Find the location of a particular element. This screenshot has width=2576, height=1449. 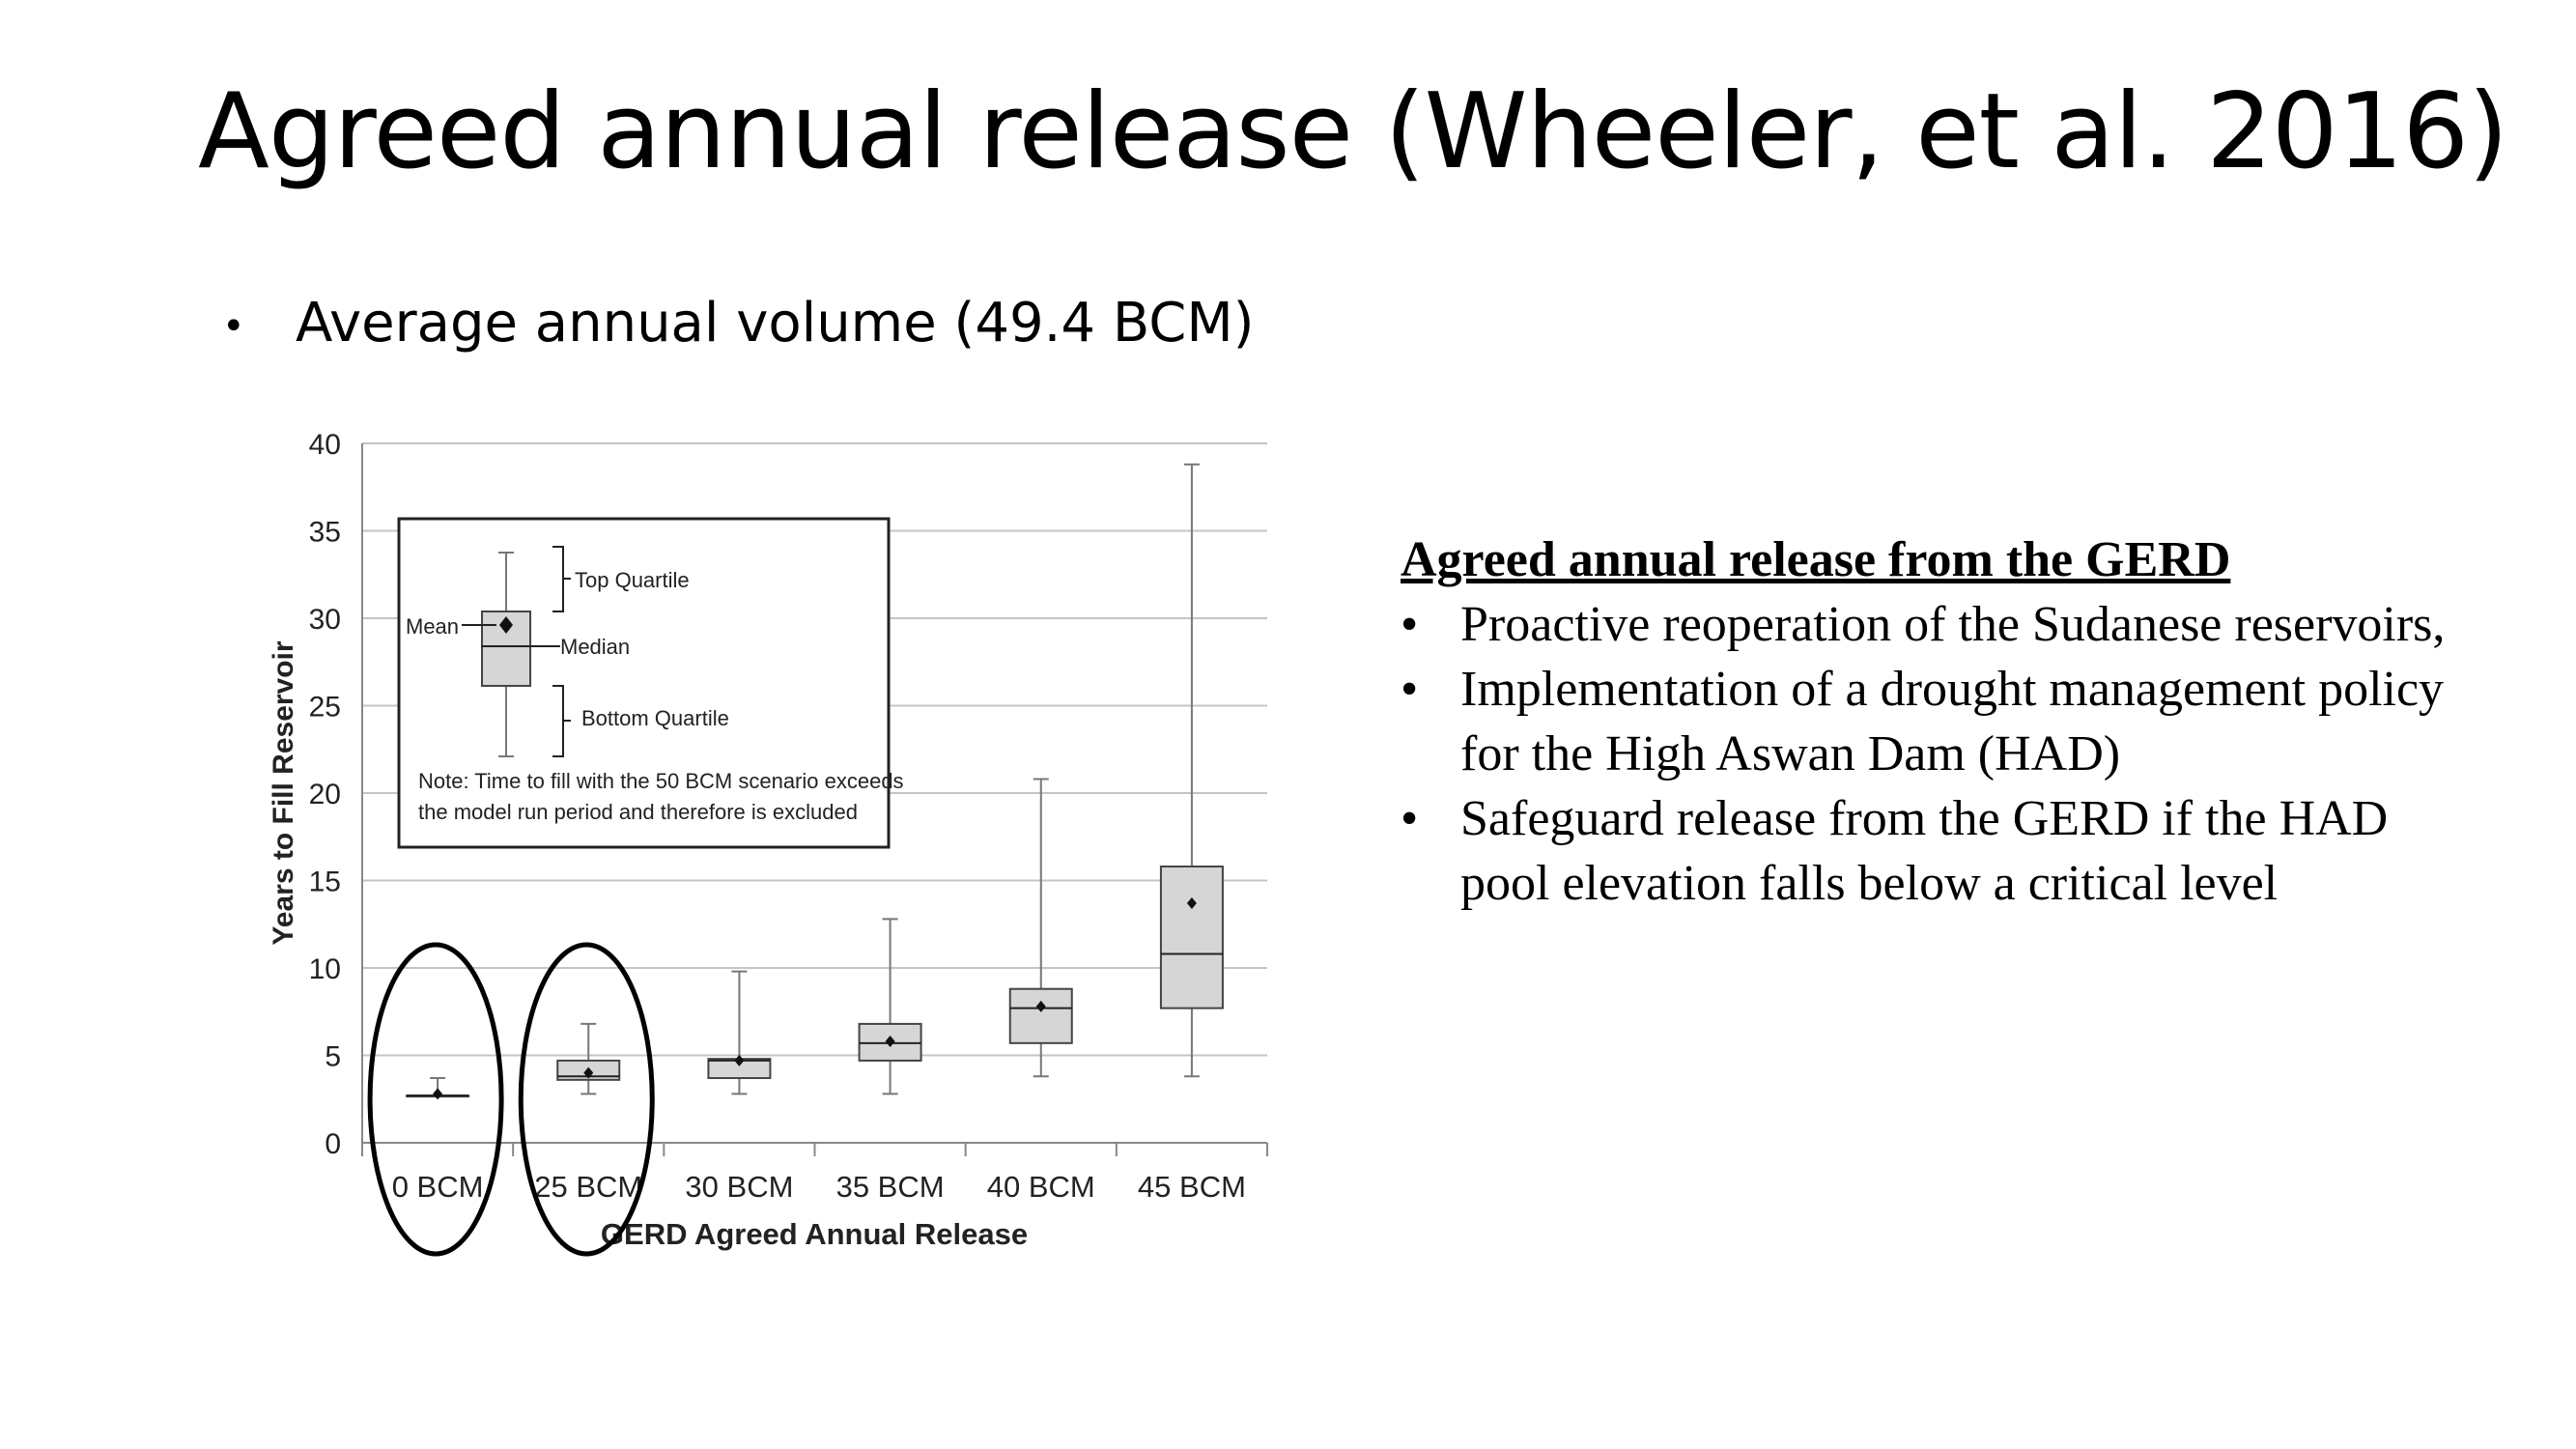

legend-bottom-bracket is located at coordinates (561, 721).